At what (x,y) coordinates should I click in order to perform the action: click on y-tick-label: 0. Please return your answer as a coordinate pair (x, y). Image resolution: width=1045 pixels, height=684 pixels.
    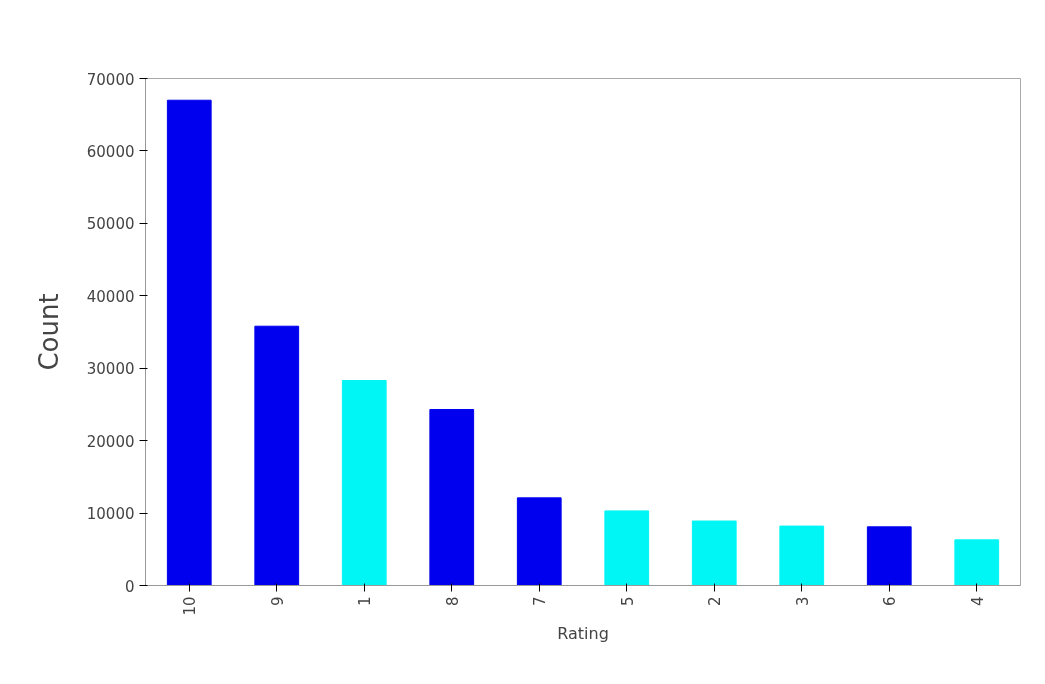
    Looking at the image, I should click on (129, 586).